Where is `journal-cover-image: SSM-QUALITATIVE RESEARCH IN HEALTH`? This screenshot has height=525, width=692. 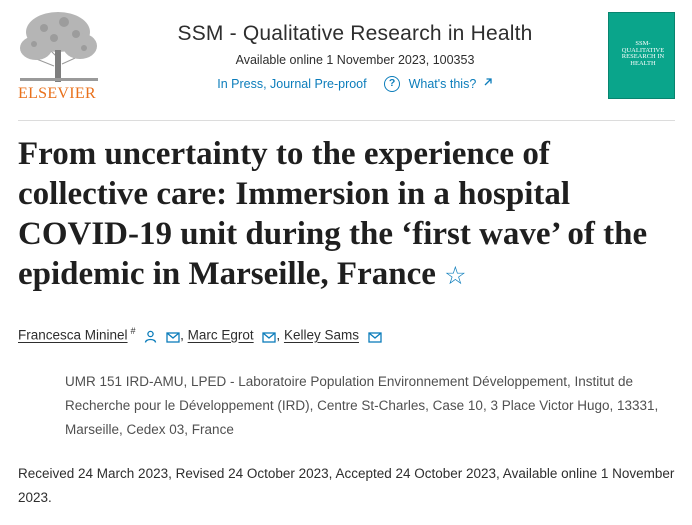
journal-cover-image: SSM-QUALITATIVE RESEARCH IN HEALTH is located at coordinates (641, 55).